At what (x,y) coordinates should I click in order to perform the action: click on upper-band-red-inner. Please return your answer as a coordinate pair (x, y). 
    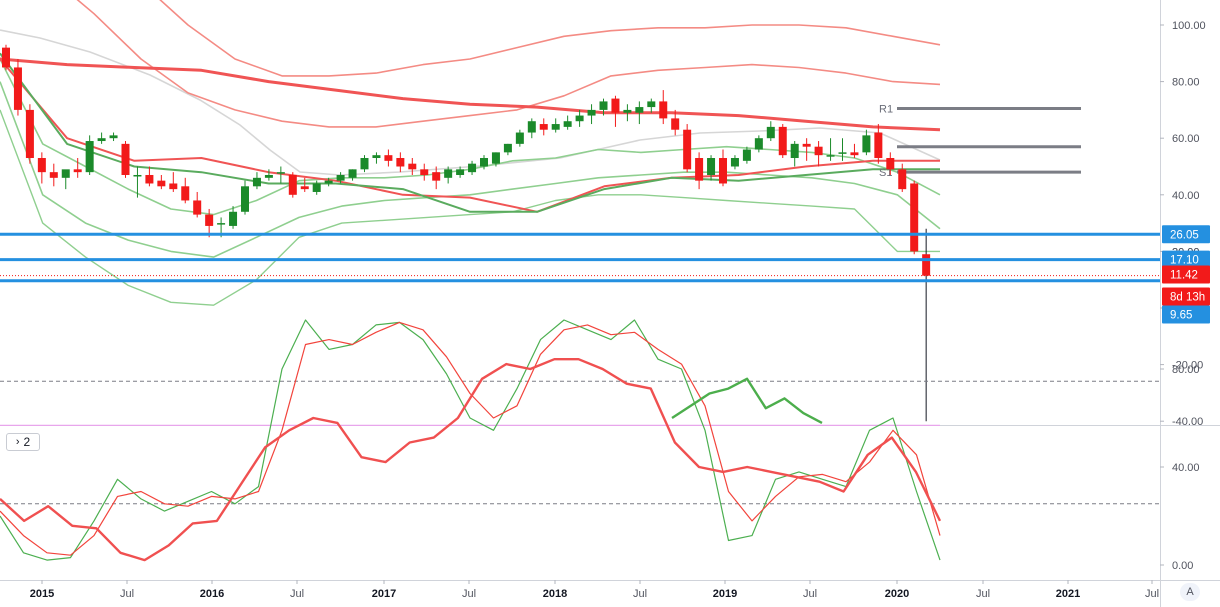
    Looking at the image, I should click on (508, 64).